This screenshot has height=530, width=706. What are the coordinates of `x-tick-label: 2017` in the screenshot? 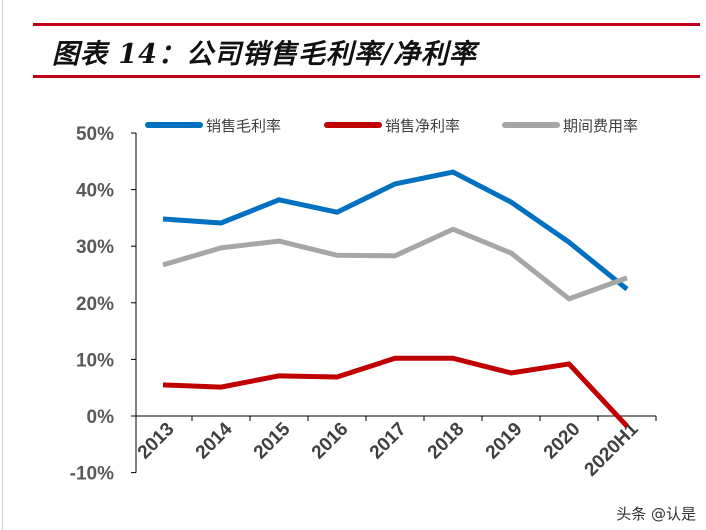 It's located at (388, 441).